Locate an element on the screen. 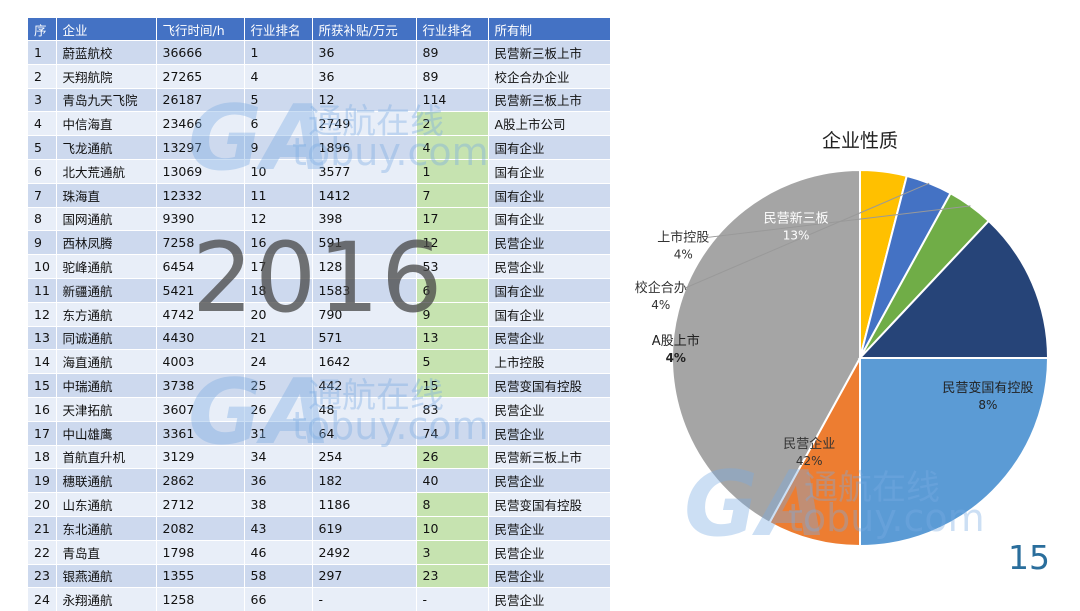 The image size is (1080, 611). table-row: 24 永翔通航 1258 66- - 民营企业 is located at coordinates (319, 599).